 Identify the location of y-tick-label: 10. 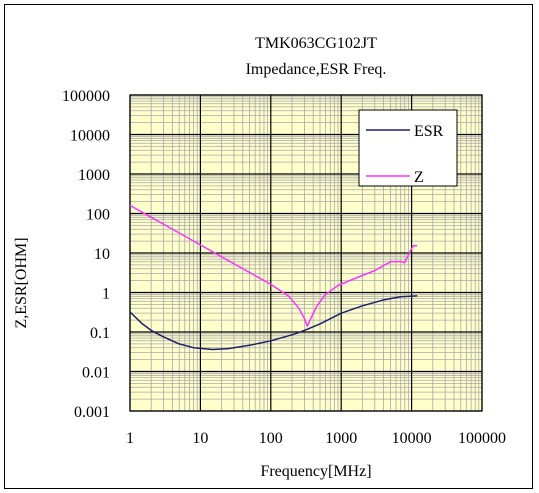
(102, 254).